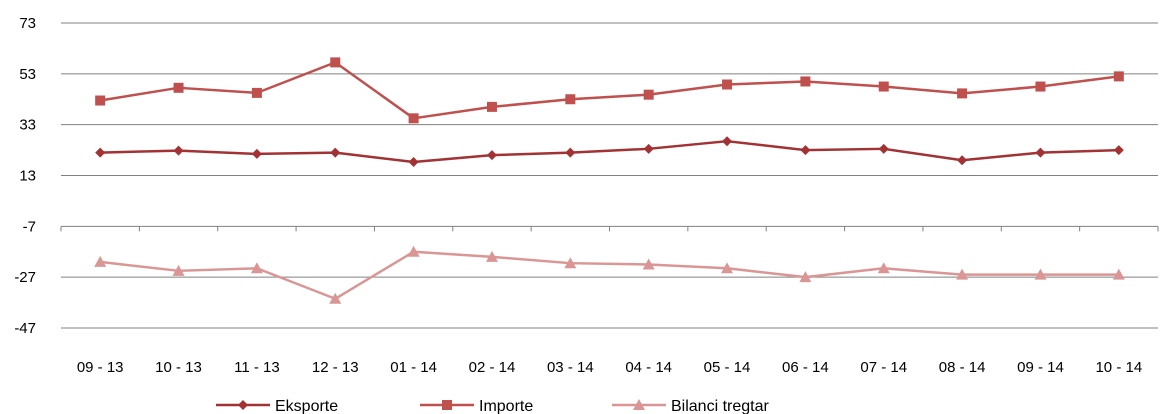 The image size is (1172, 414). I want to click on x-axis, so click(609, 228).